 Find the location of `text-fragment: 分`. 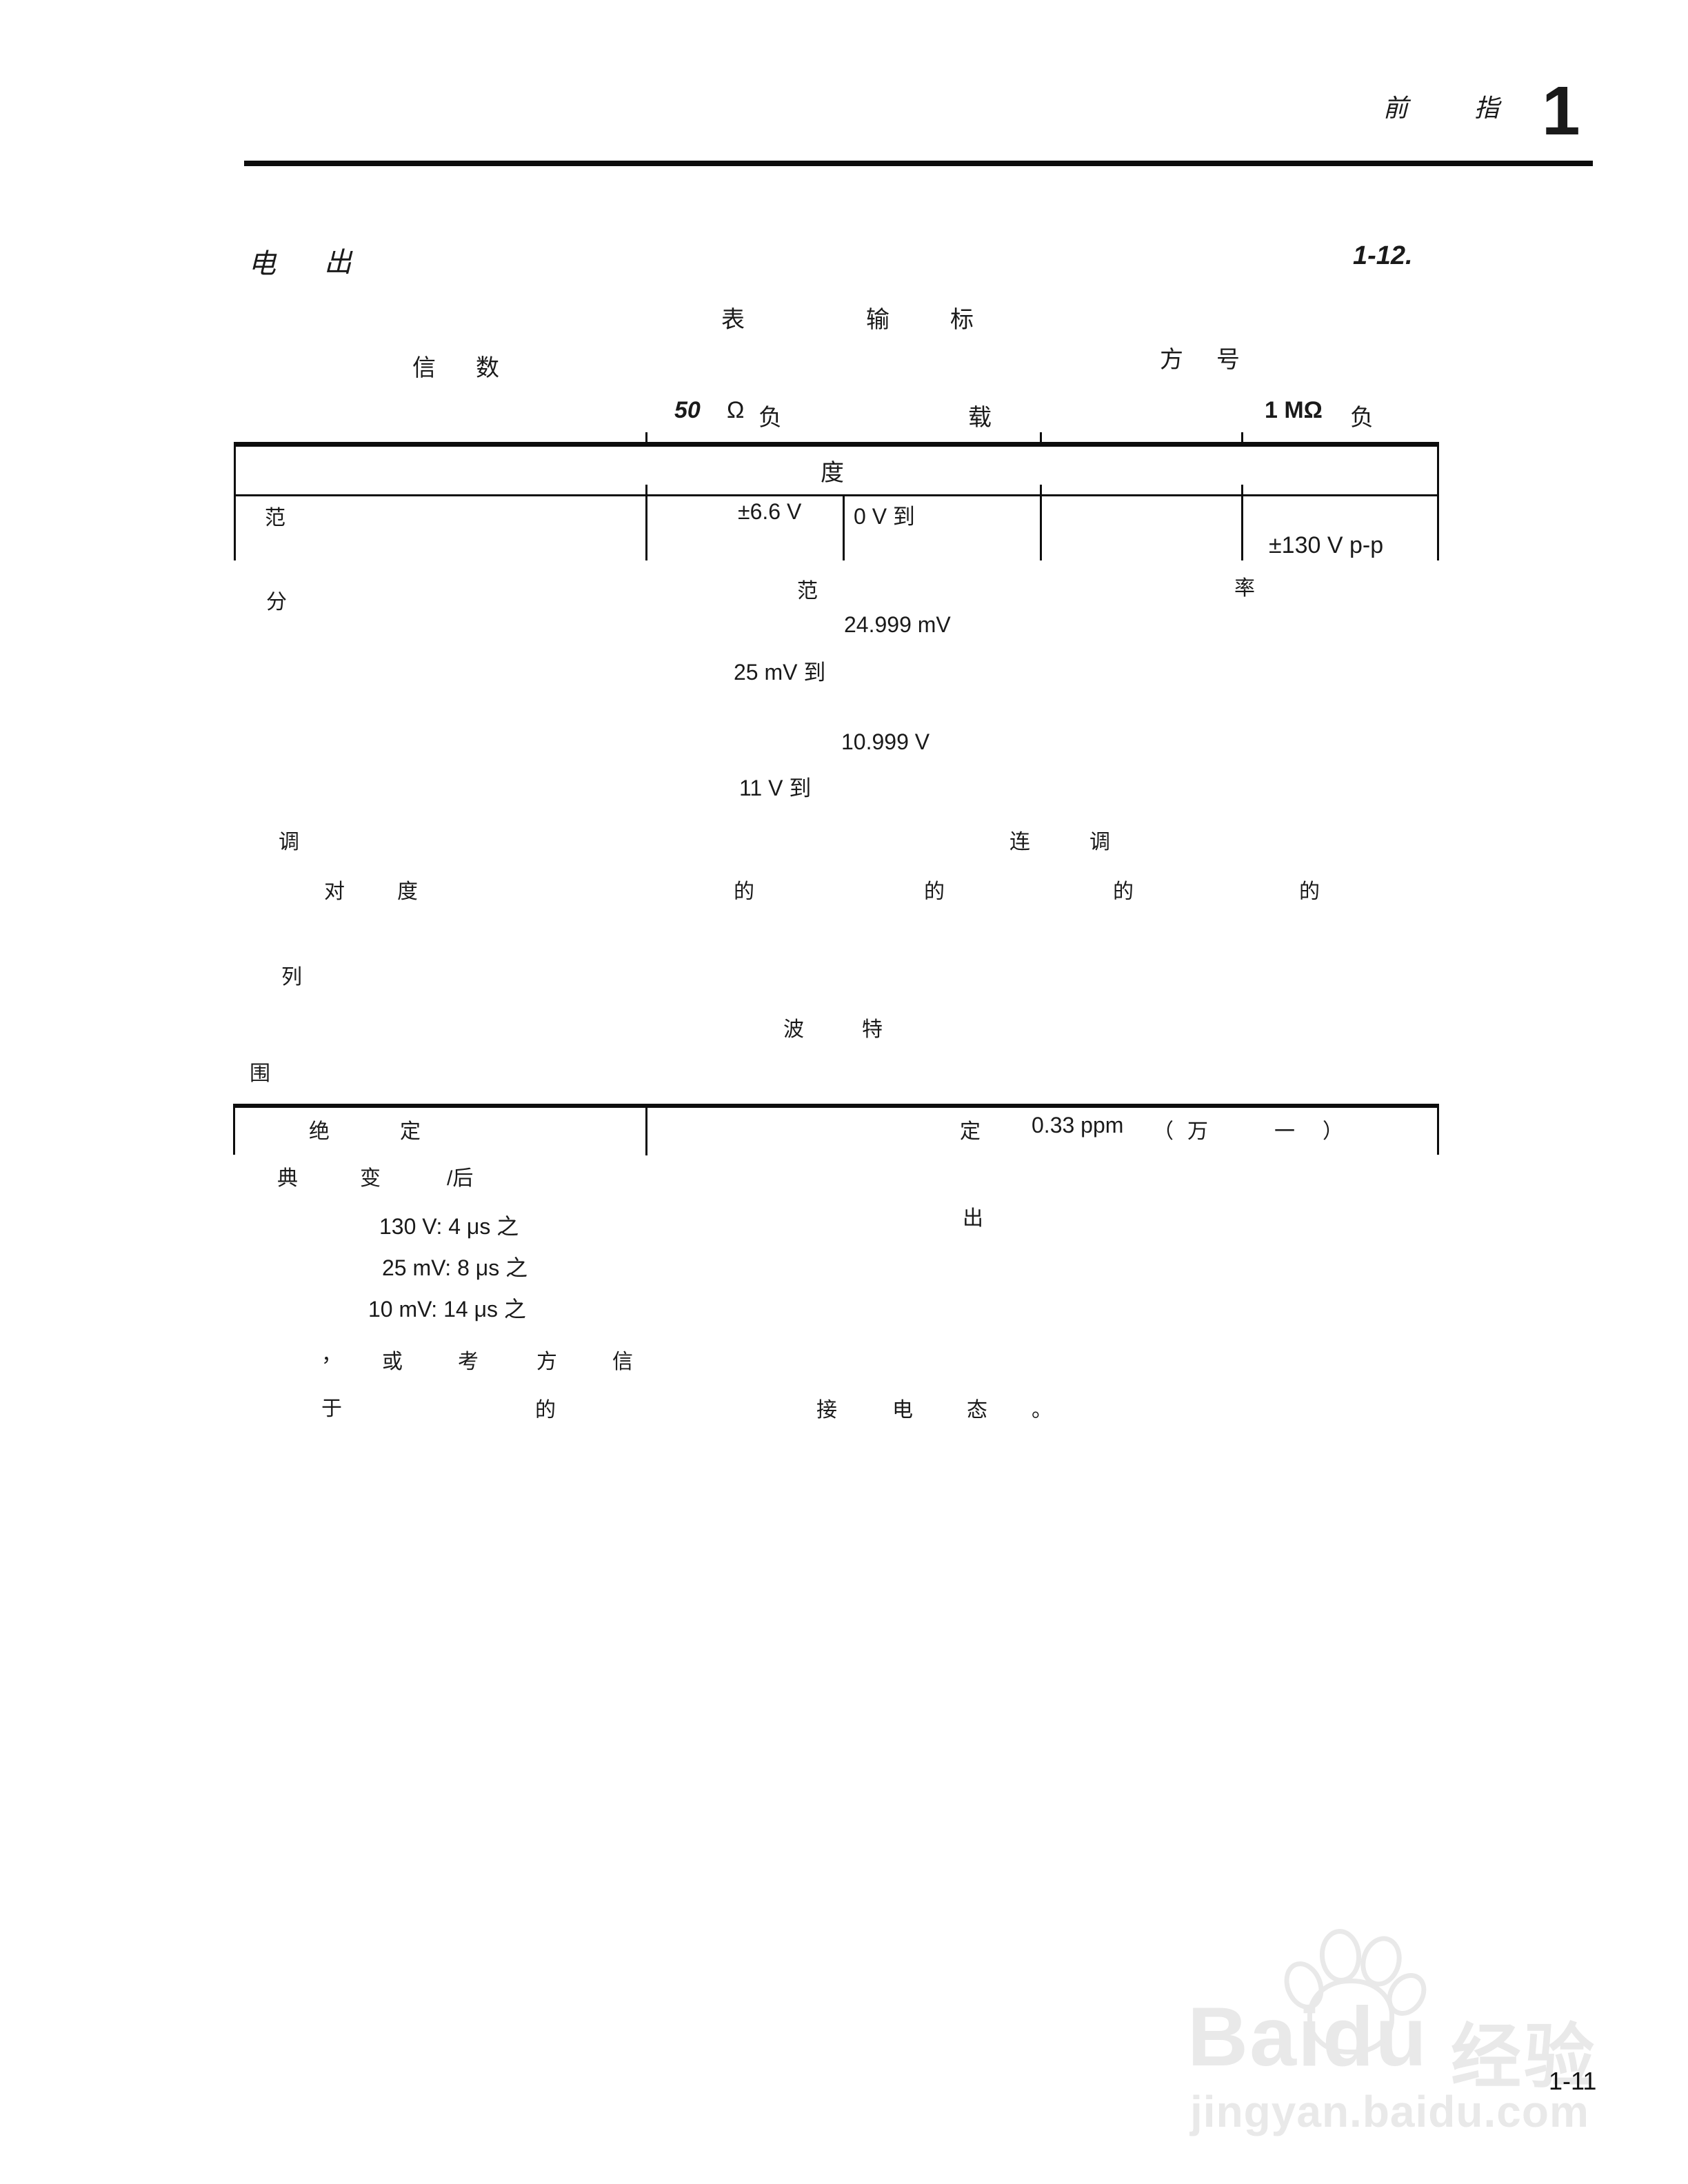

text-fragment: 分 is located at coordinates (276, 602).